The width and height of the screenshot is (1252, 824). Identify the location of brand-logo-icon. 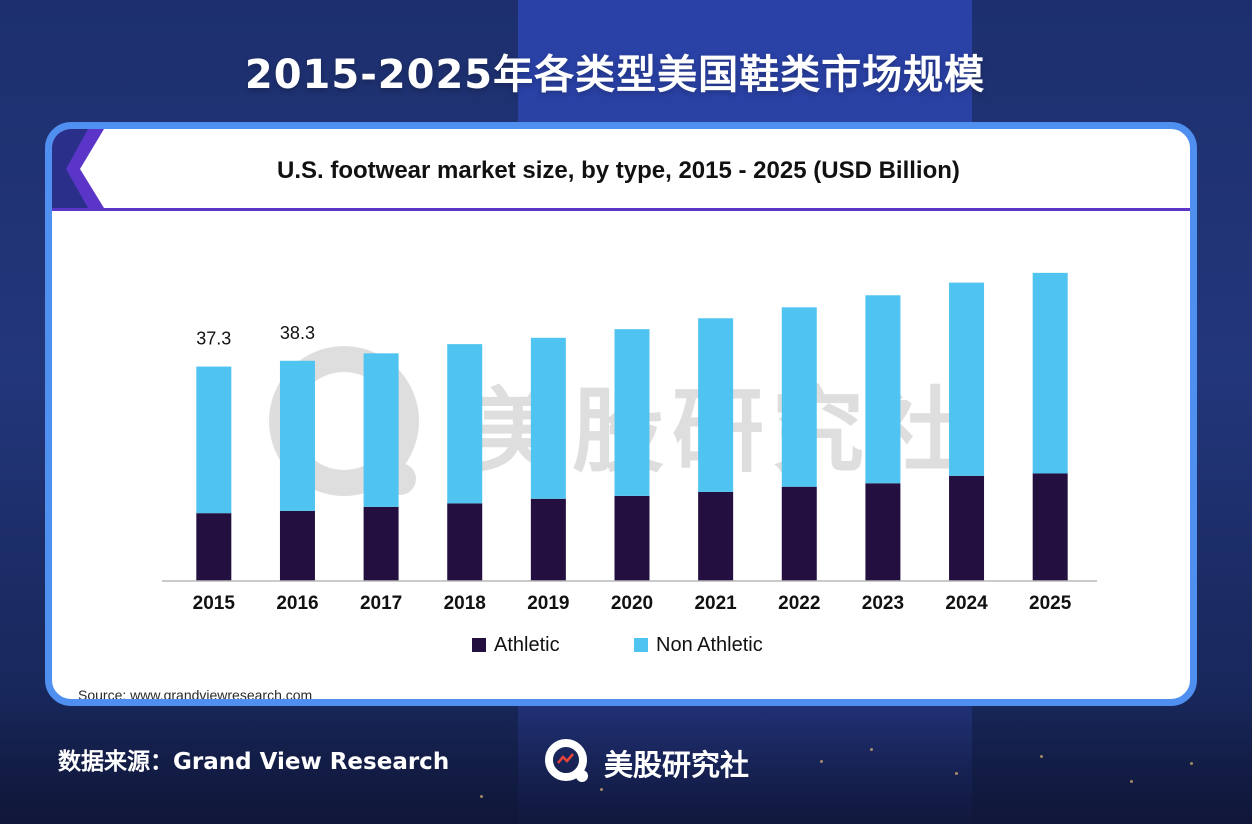
(566, 760).